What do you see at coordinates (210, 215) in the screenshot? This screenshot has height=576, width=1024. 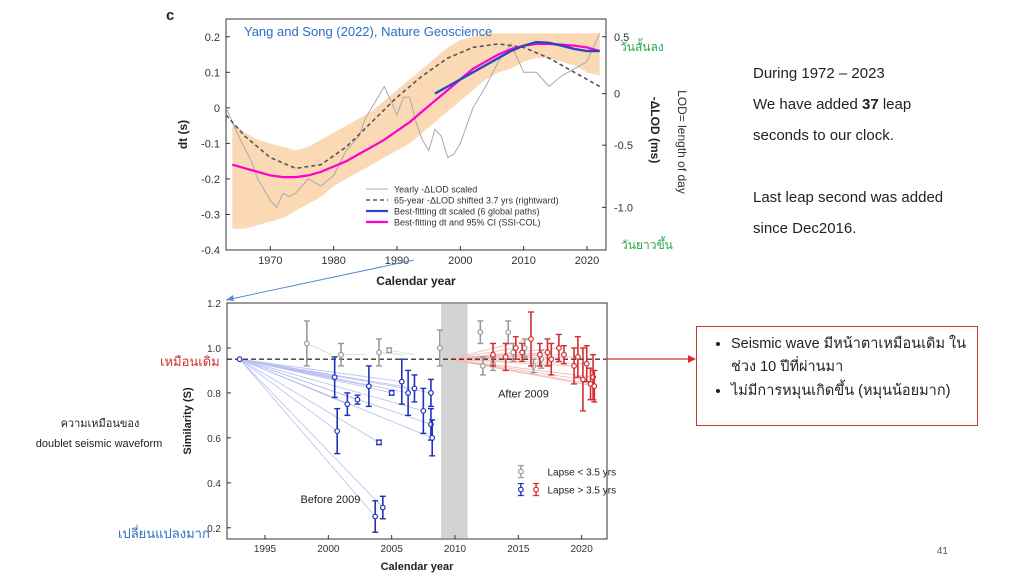 I see `y-tick-label: -0.3` at bounding box center [210, 215].